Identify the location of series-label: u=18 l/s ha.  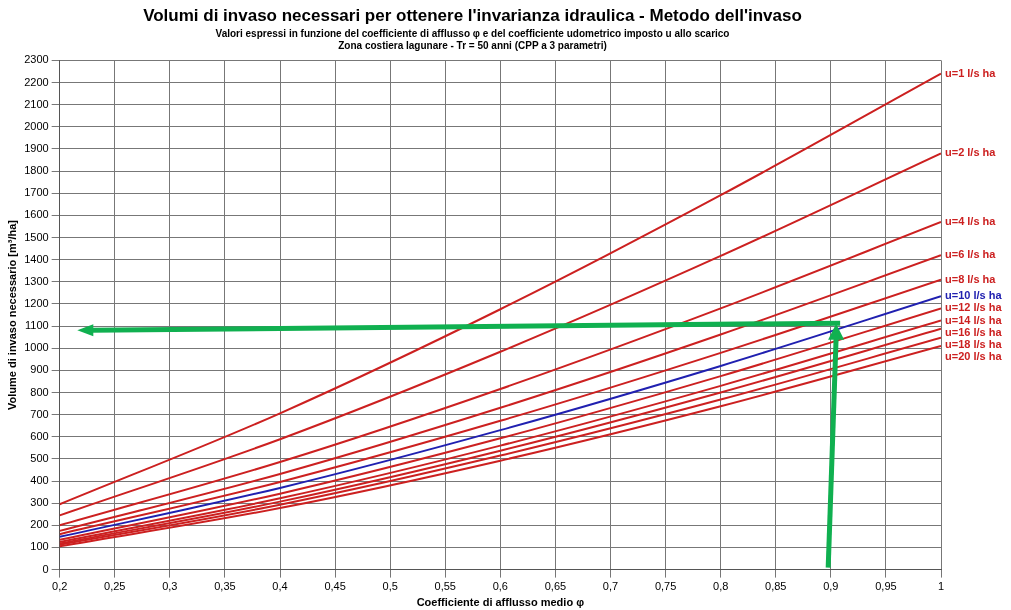
(974, 343).